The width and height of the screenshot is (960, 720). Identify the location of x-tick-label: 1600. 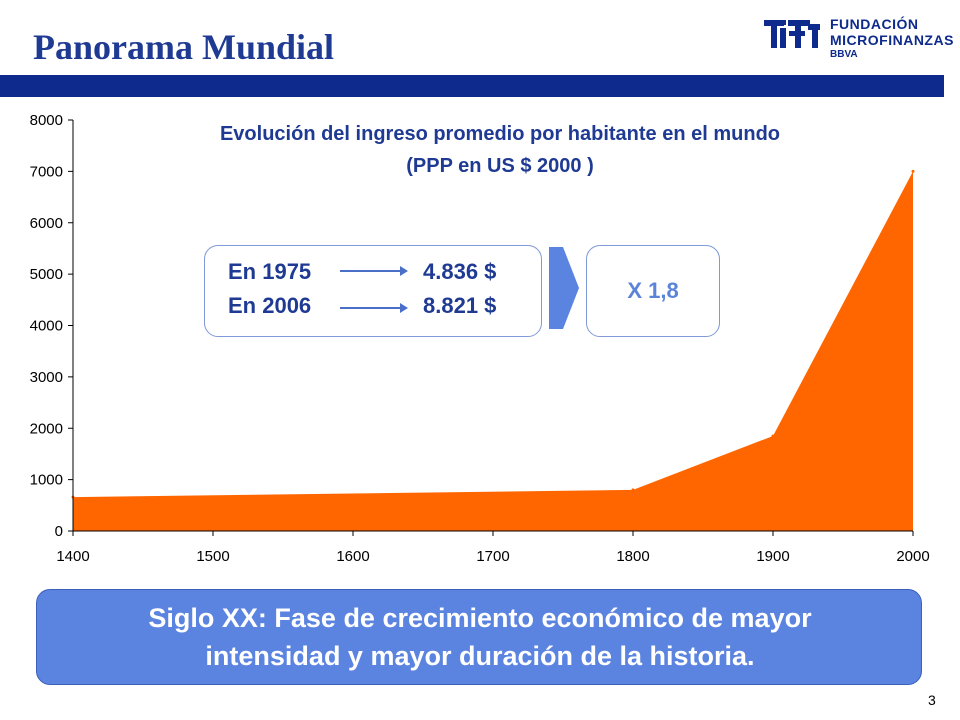
(352, 556).